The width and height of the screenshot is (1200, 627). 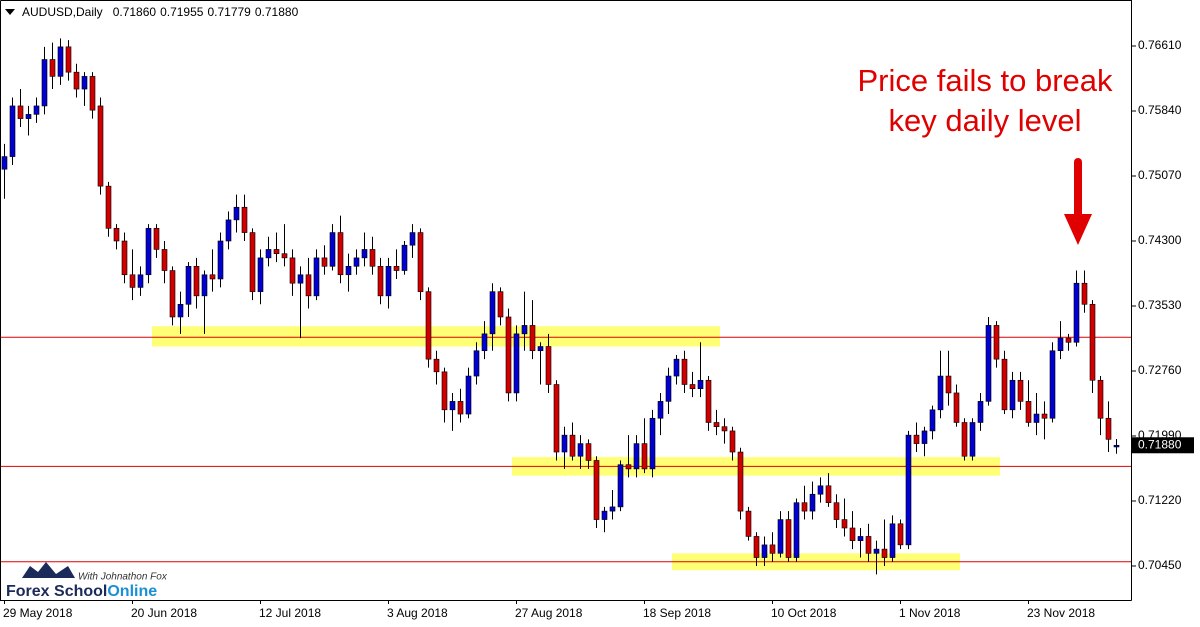 I want to click on logo-tagline: With Johnathon Fox, so click(x=123, y=577).